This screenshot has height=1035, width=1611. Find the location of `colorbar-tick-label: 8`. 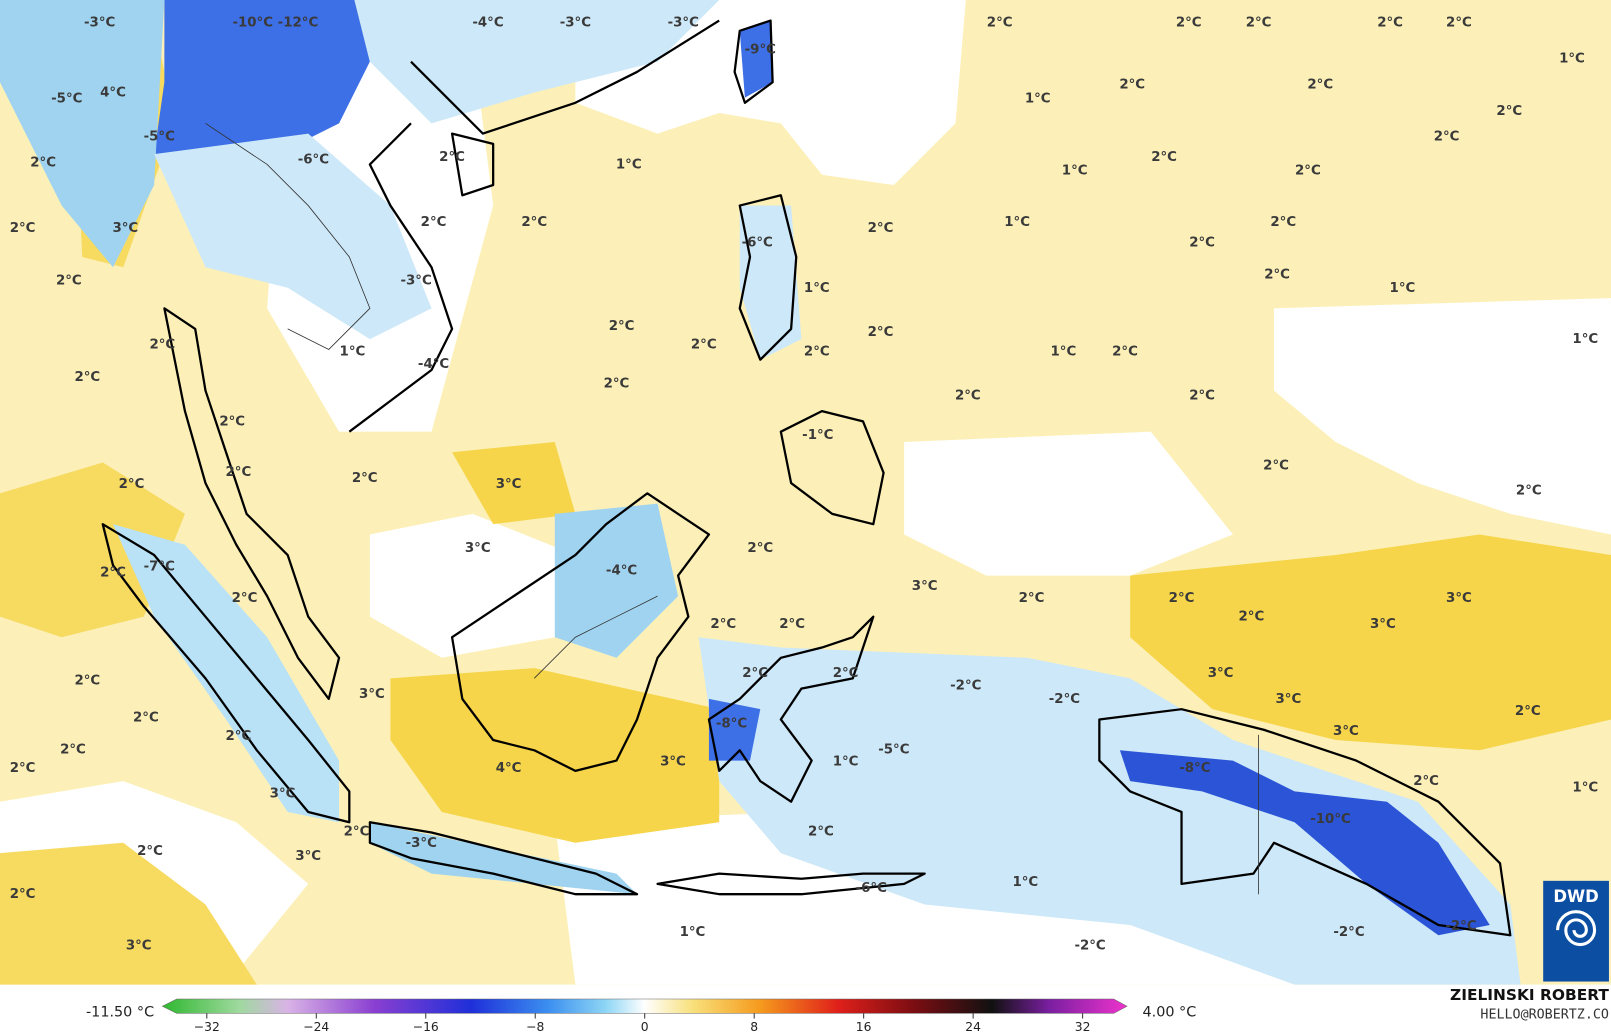

colorbar-tick-label: 8 is located at coordinates (754, 1027).